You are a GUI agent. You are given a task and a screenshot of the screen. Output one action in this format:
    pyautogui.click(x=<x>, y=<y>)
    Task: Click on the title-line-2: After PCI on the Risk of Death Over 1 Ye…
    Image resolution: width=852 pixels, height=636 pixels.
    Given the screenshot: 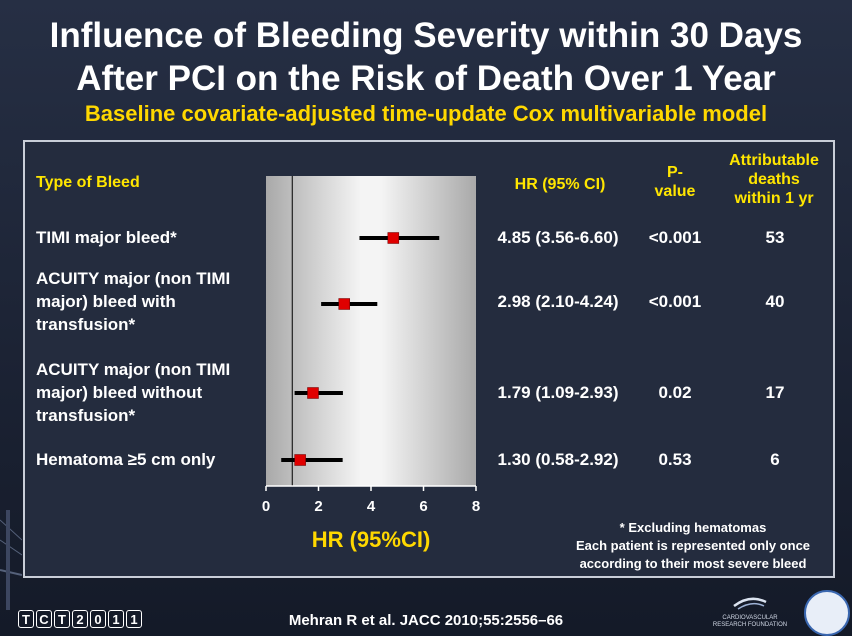 What is the action you would take?
    pyautogui.click(x=426, y=78)
    